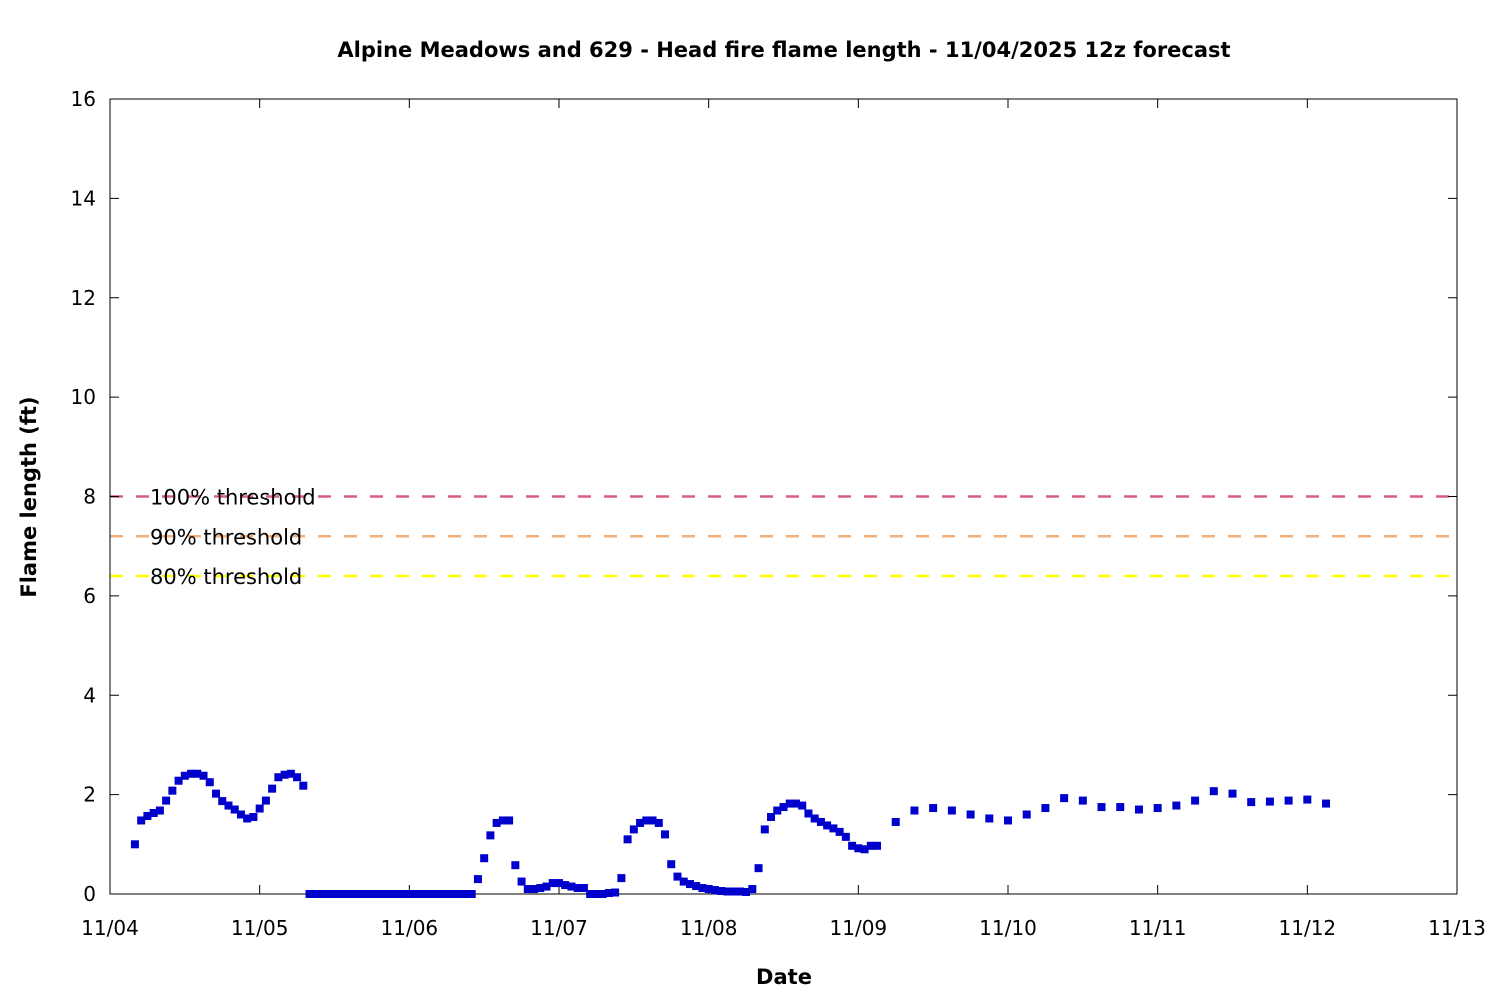 This screenshot has height=1000, width=1500. Describe the element at coordinates (559, 928) in the screenshot. I see `x-tick-label: 11/07` at that location.